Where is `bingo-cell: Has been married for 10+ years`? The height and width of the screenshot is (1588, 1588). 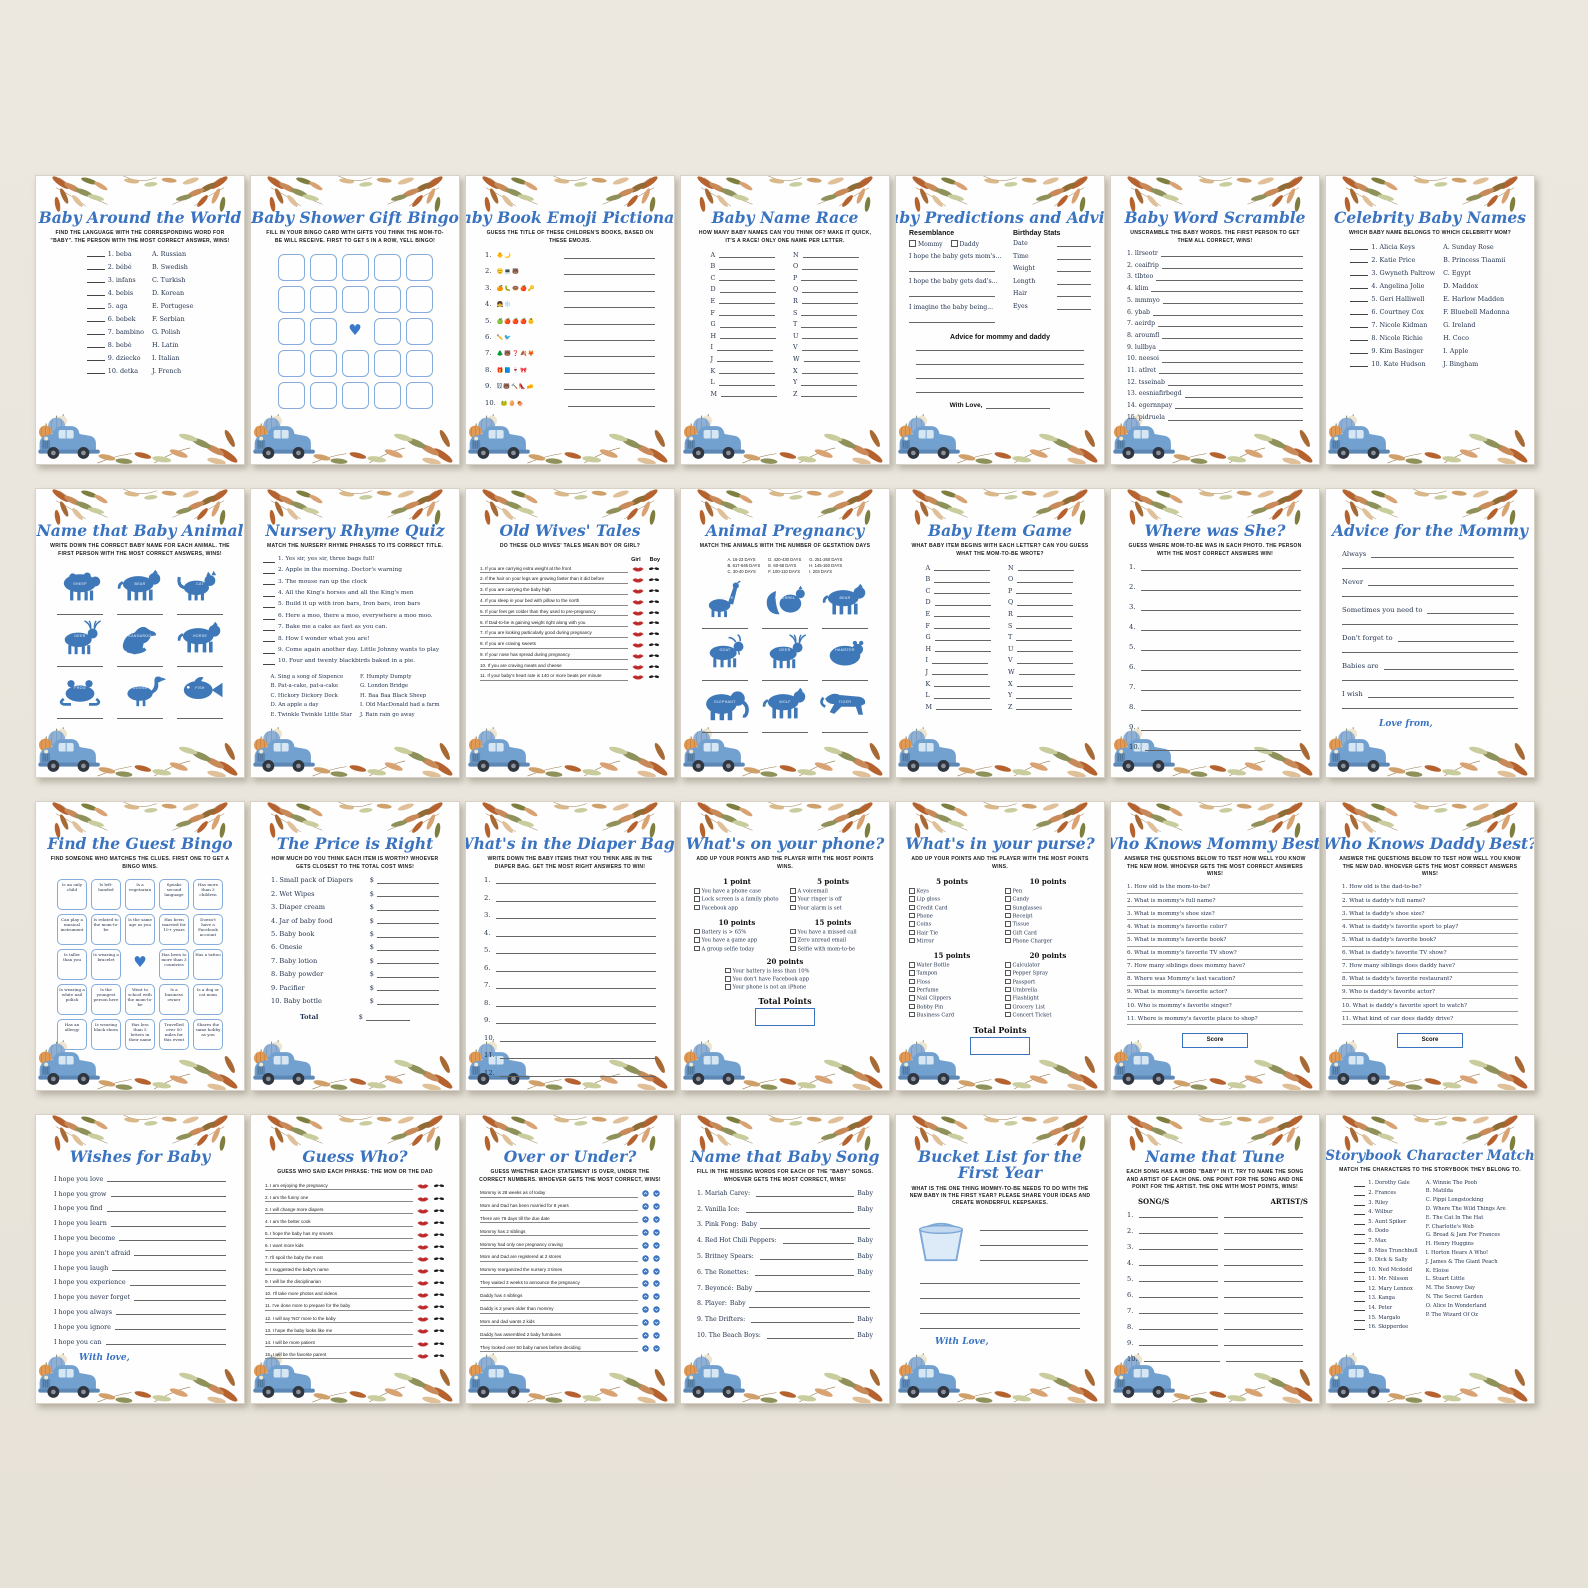 bingo-cell: Has been married for 10+ years is located at coordinates (174, 930).